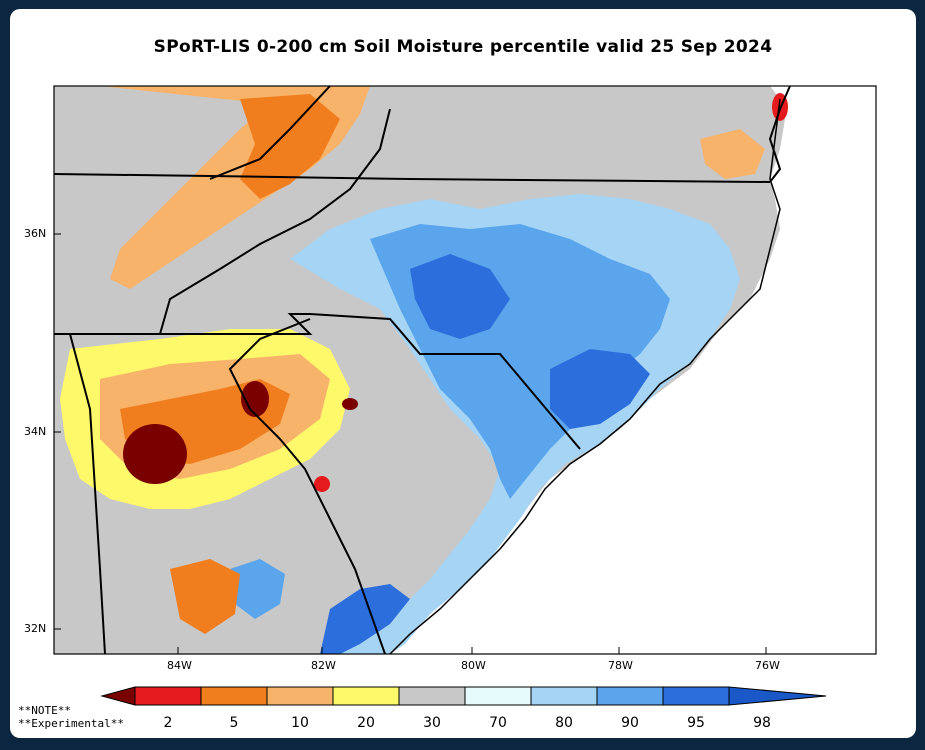 This screenshot has height=750, width=925. What do you see at coordinates (155, 454) in the screenshot?
I see `extreme-dry-ga` at bounding box center [155, 454].